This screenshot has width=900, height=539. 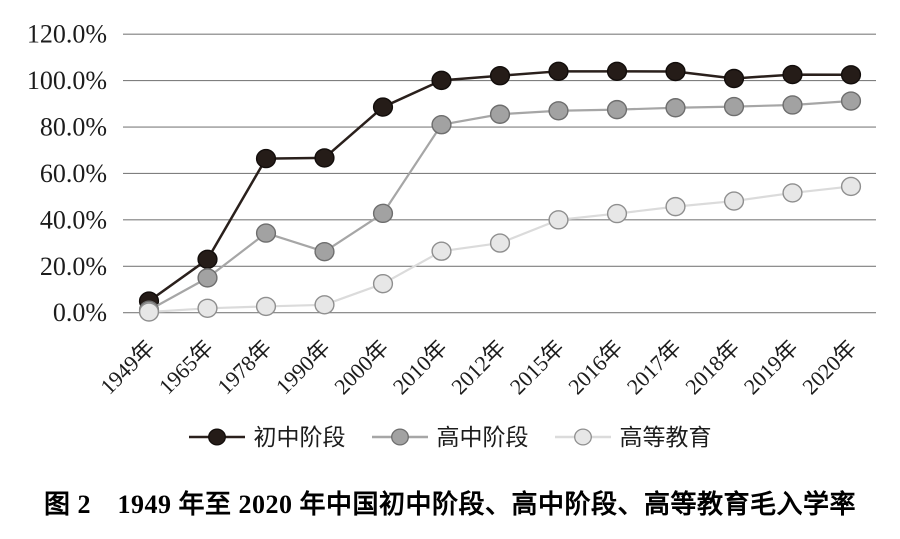 What do you see at coordinates (665, 437) in the screenshot?
I see `legend-label-higher-education: 高等教育` at bounding box center [665, 437].